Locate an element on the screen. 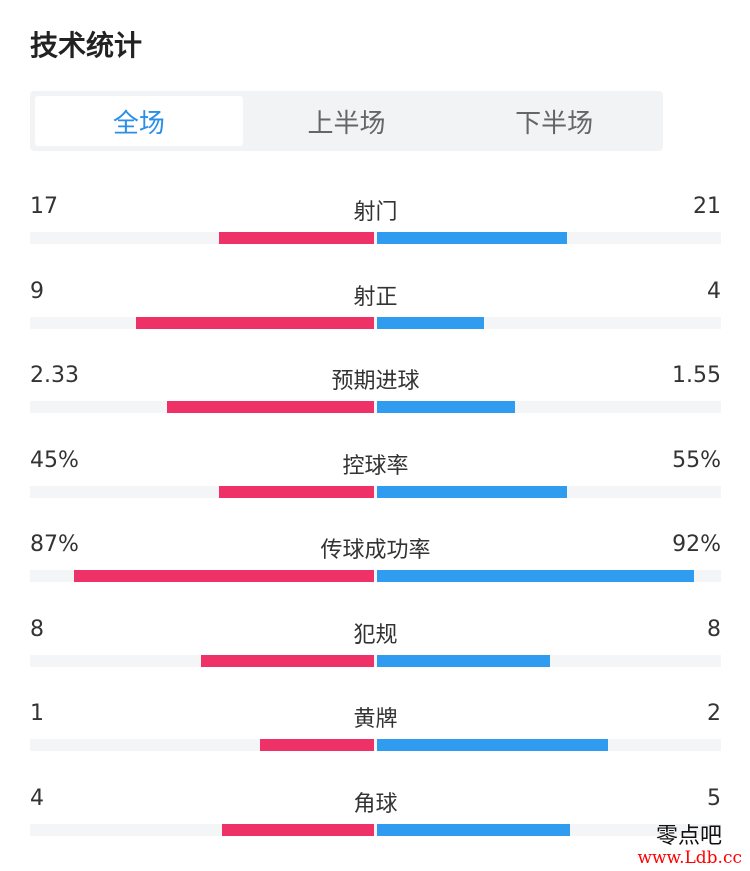 The width and height of the screenshot is (750, 871). stat-name: 控球率 is located at coordinates (375, 466).